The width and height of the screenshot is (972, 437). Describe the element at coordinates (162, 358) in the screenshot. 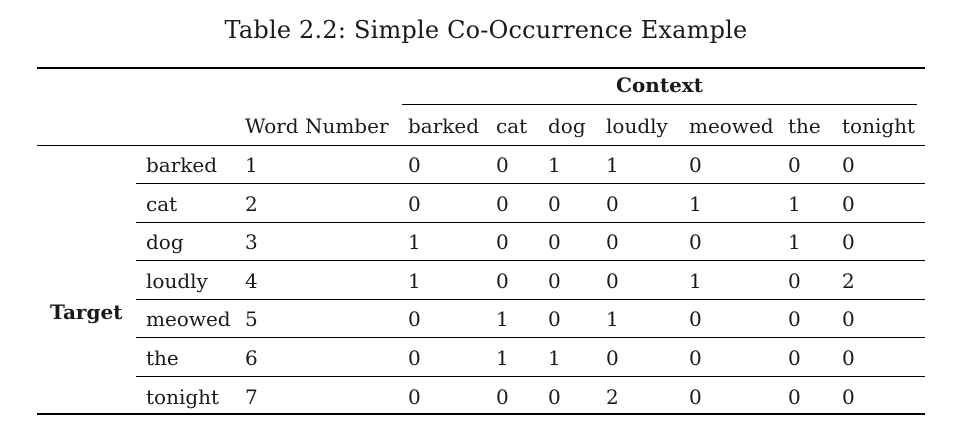

I see `row-word: the` at that location.